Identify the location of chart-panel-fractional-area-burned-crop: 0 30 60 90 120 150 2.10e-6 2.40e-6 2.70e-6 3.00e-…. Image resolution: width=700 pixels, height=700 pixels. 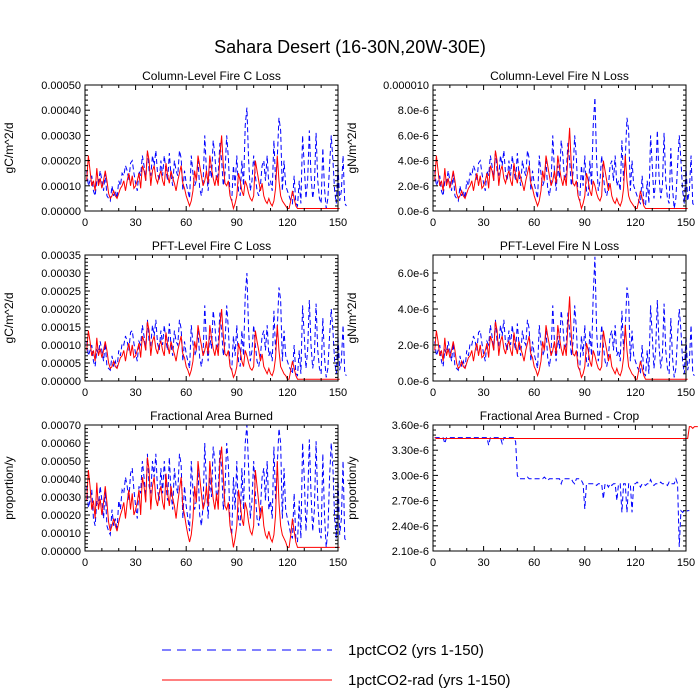
(521, 489).